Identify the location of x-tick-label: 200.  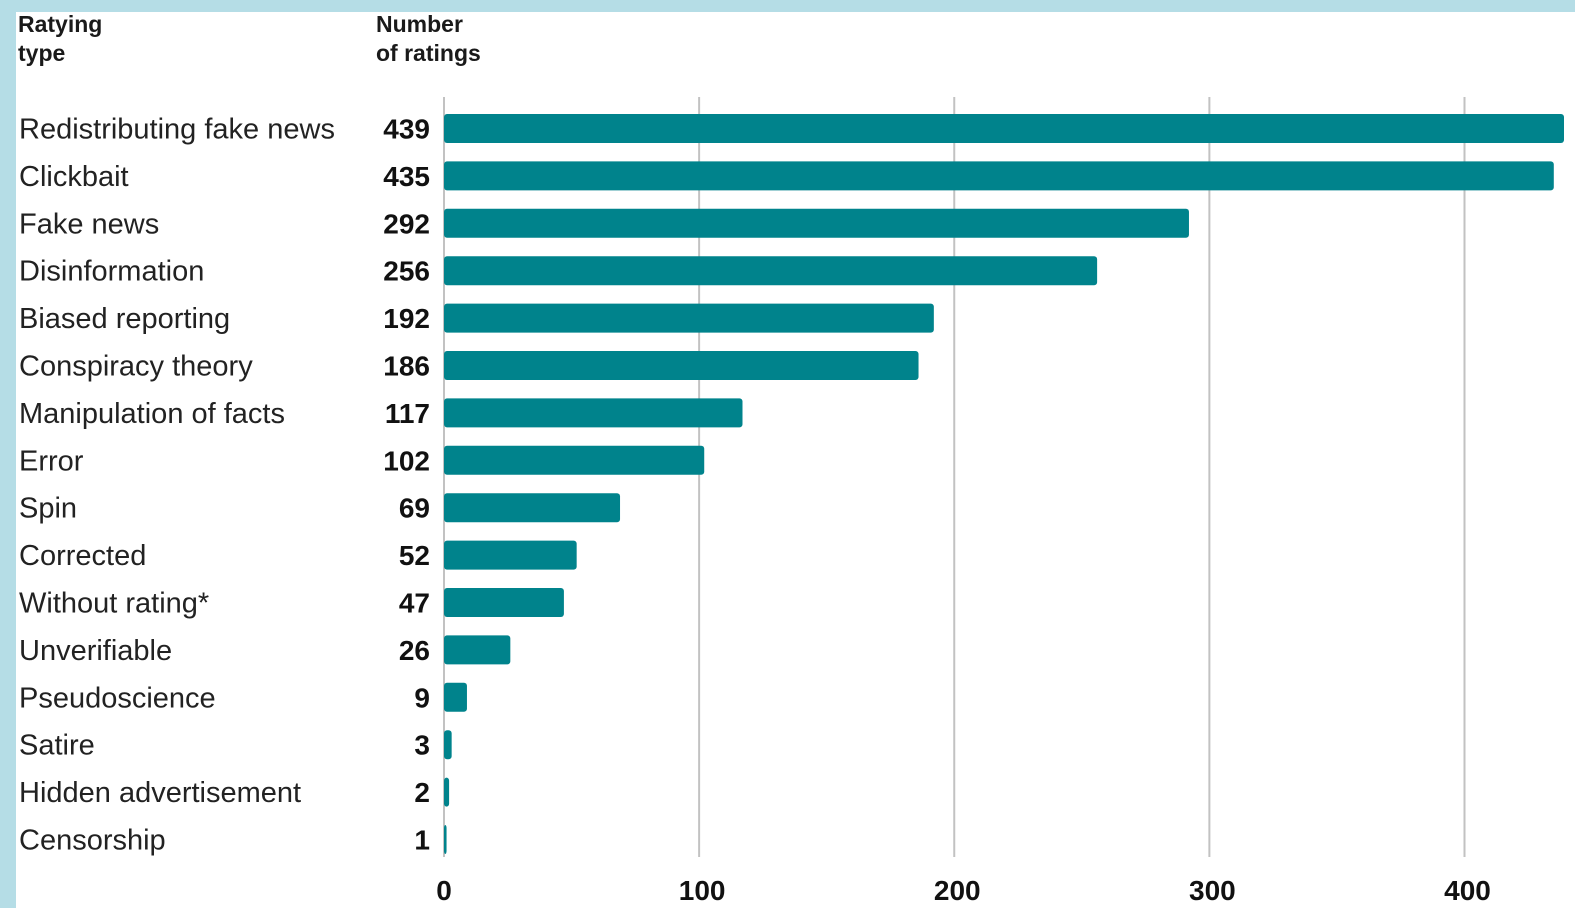
(957, 890).